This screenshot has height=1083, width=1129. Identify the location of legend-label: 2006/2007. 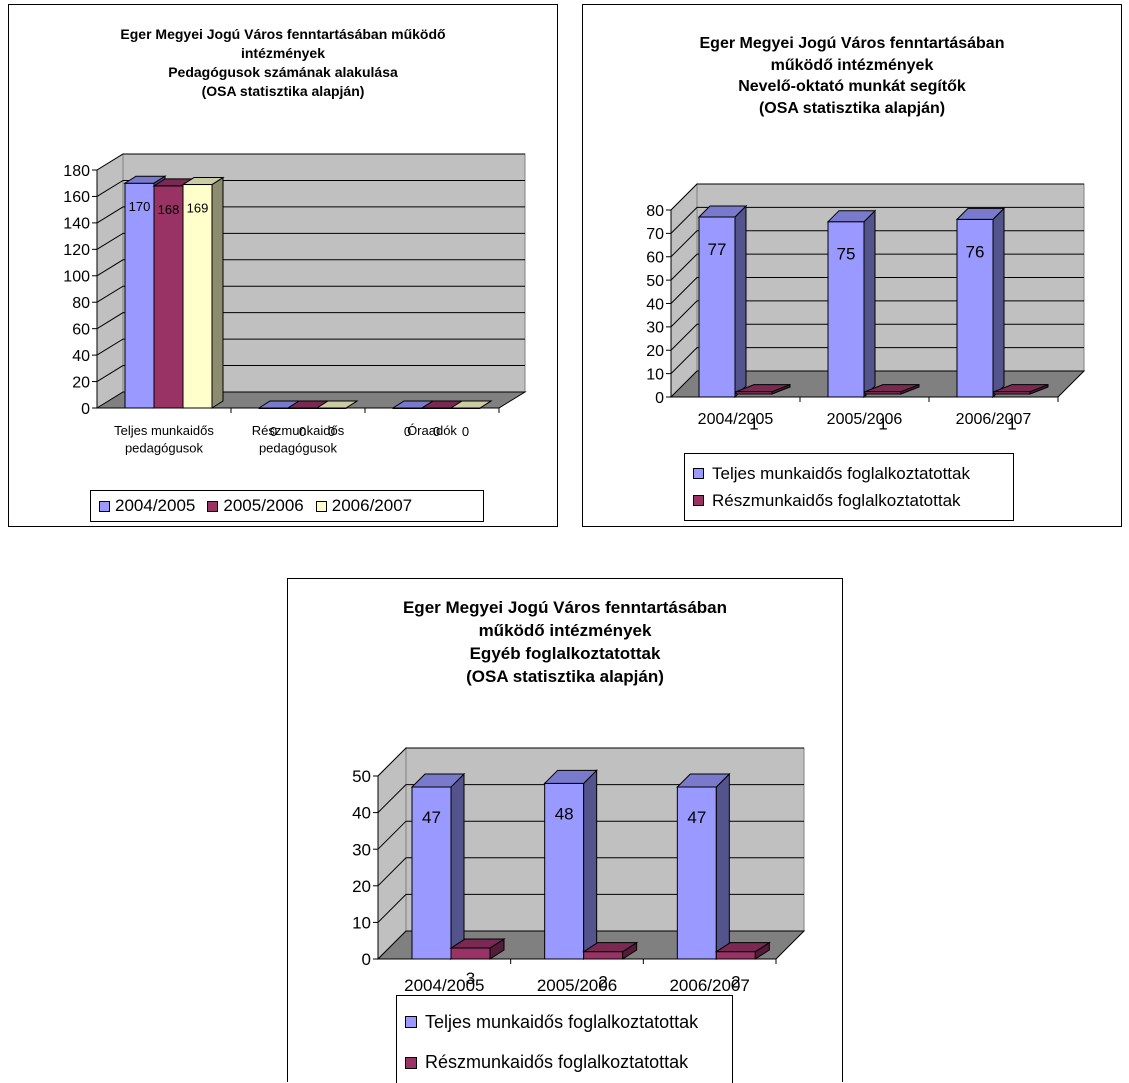
(372, 505).